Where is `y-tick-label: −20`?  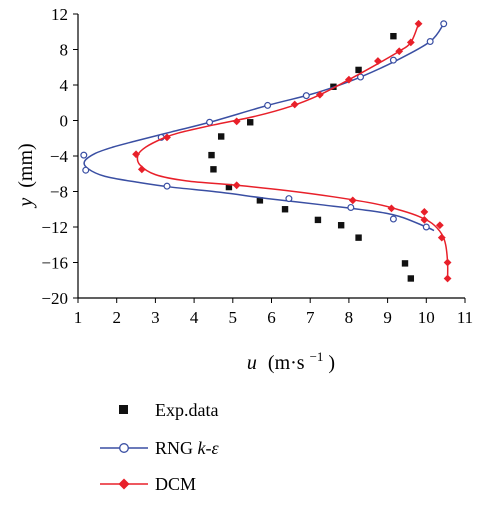
y-tick-label: −20 is located at coordinates (54, 298).